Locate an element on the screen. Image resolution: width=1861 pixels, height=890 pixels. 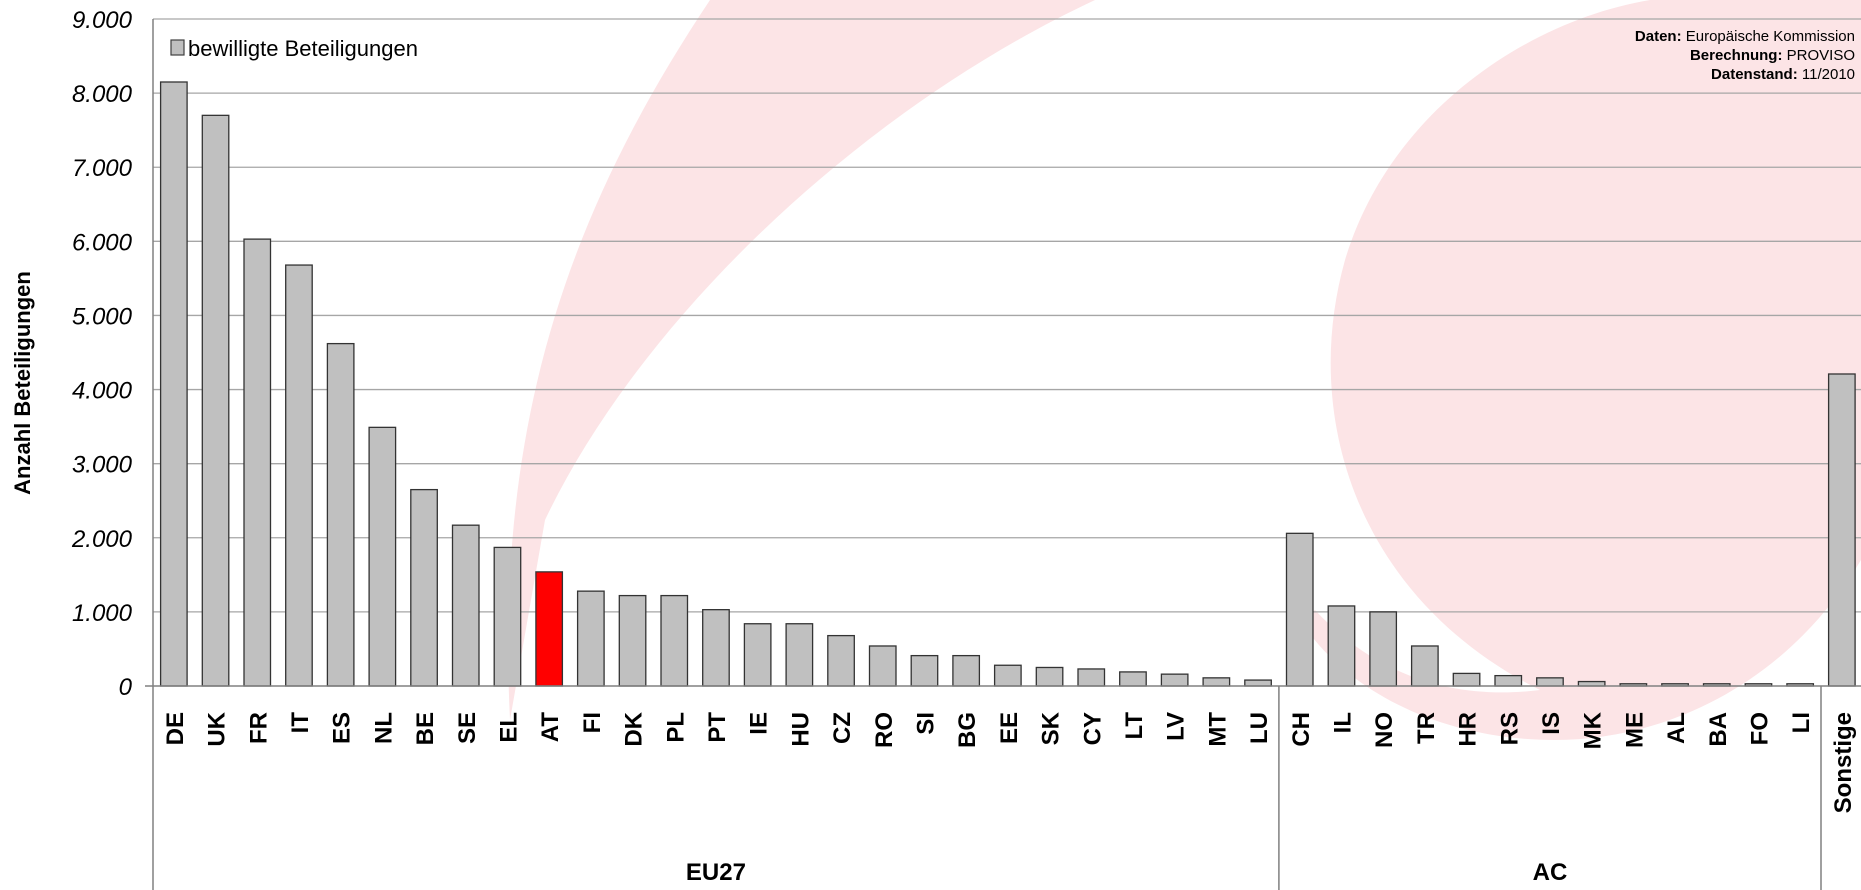
x-tick-label-pt: PT is located at coordinates (717, 727).